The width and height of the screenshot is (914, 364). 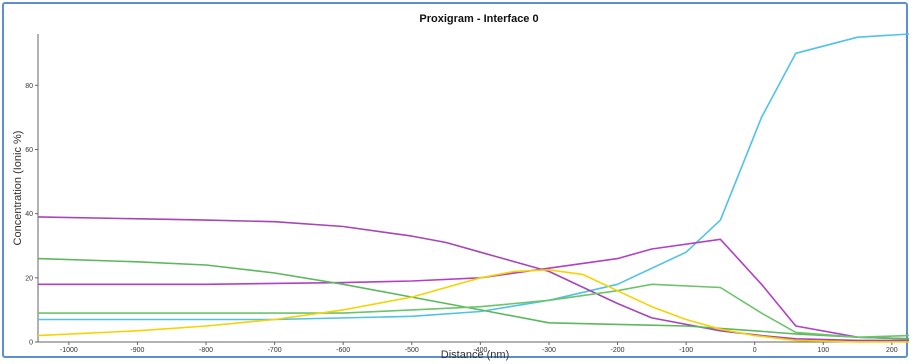 What do you see at coordinates (549, 350) in the screenshot?
I see `x-tick-label: -300` at bounding box center [549, 350].